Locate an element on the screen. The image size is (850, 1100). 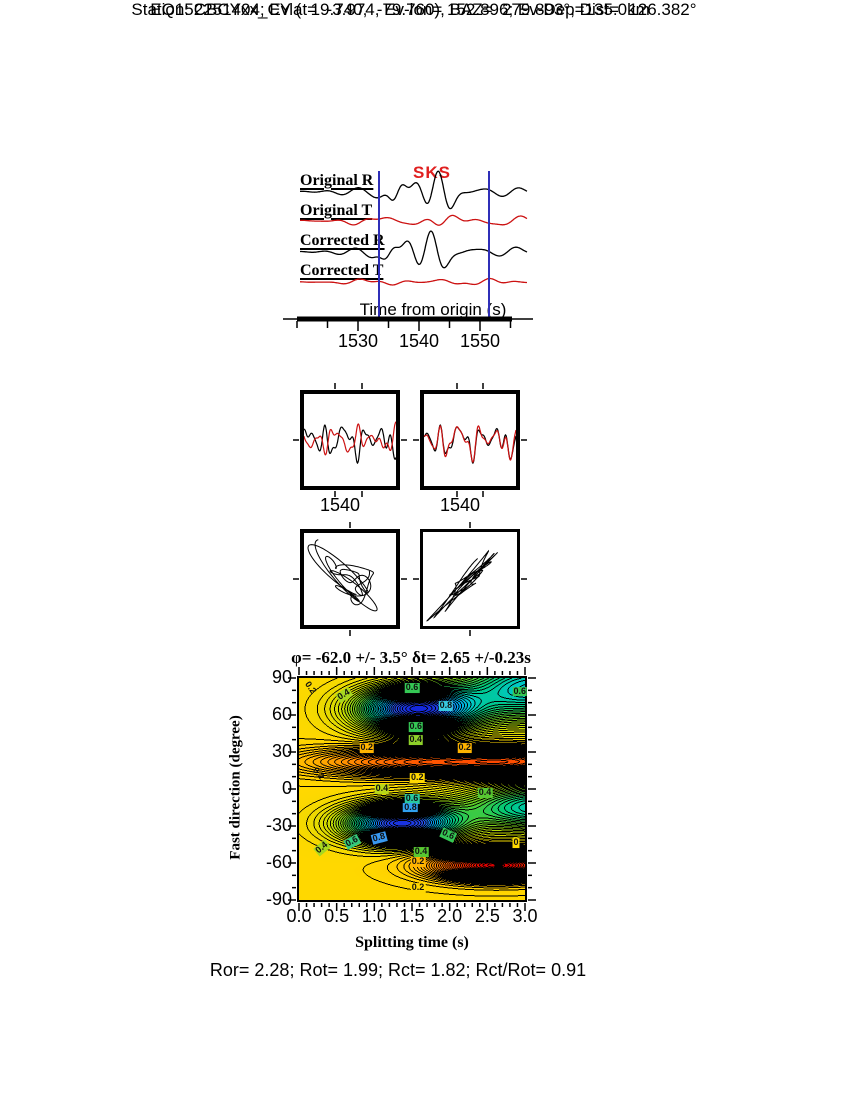
contour-y-tick-label: 90 is located at coordinates (281, 677).